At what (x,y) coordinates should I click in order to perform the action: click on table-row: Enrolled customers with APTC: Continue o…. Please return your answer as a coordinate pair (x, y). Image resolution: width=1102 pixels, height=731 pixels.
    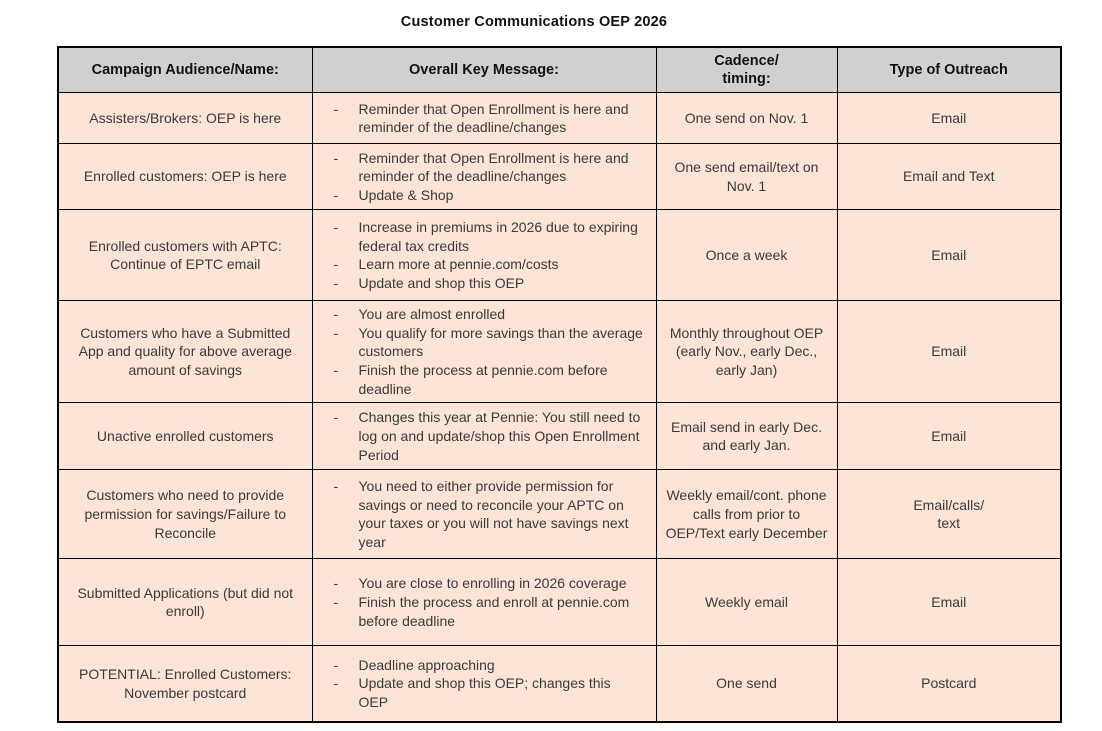
    Looking at the image, I should click on (559, 255).